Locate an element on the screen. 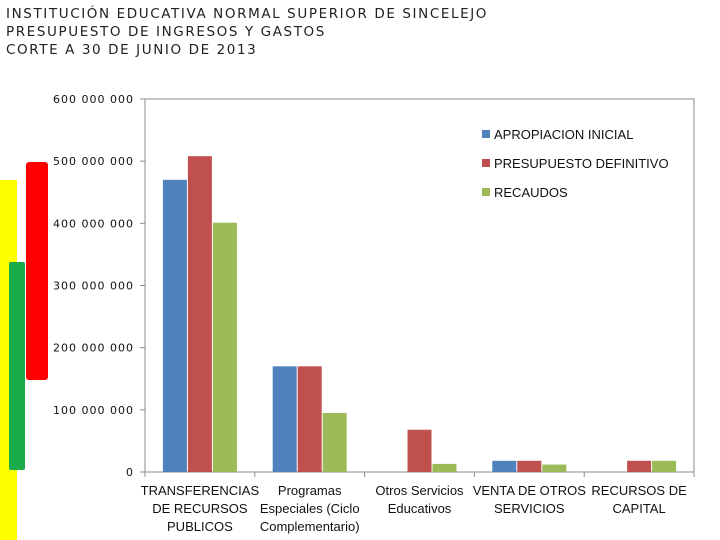 The height and width of the screenshot is (540, 720). y-tick-label: 500 000 000 is located at coordinates (93, 161).